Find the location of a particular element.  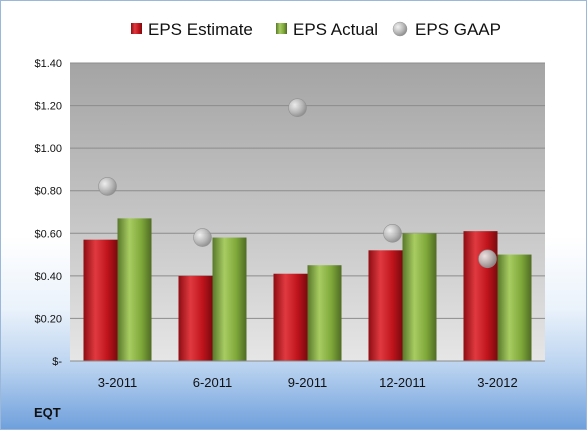

bar-eps-actual-6-2011 is located at coordinates (229, 299).